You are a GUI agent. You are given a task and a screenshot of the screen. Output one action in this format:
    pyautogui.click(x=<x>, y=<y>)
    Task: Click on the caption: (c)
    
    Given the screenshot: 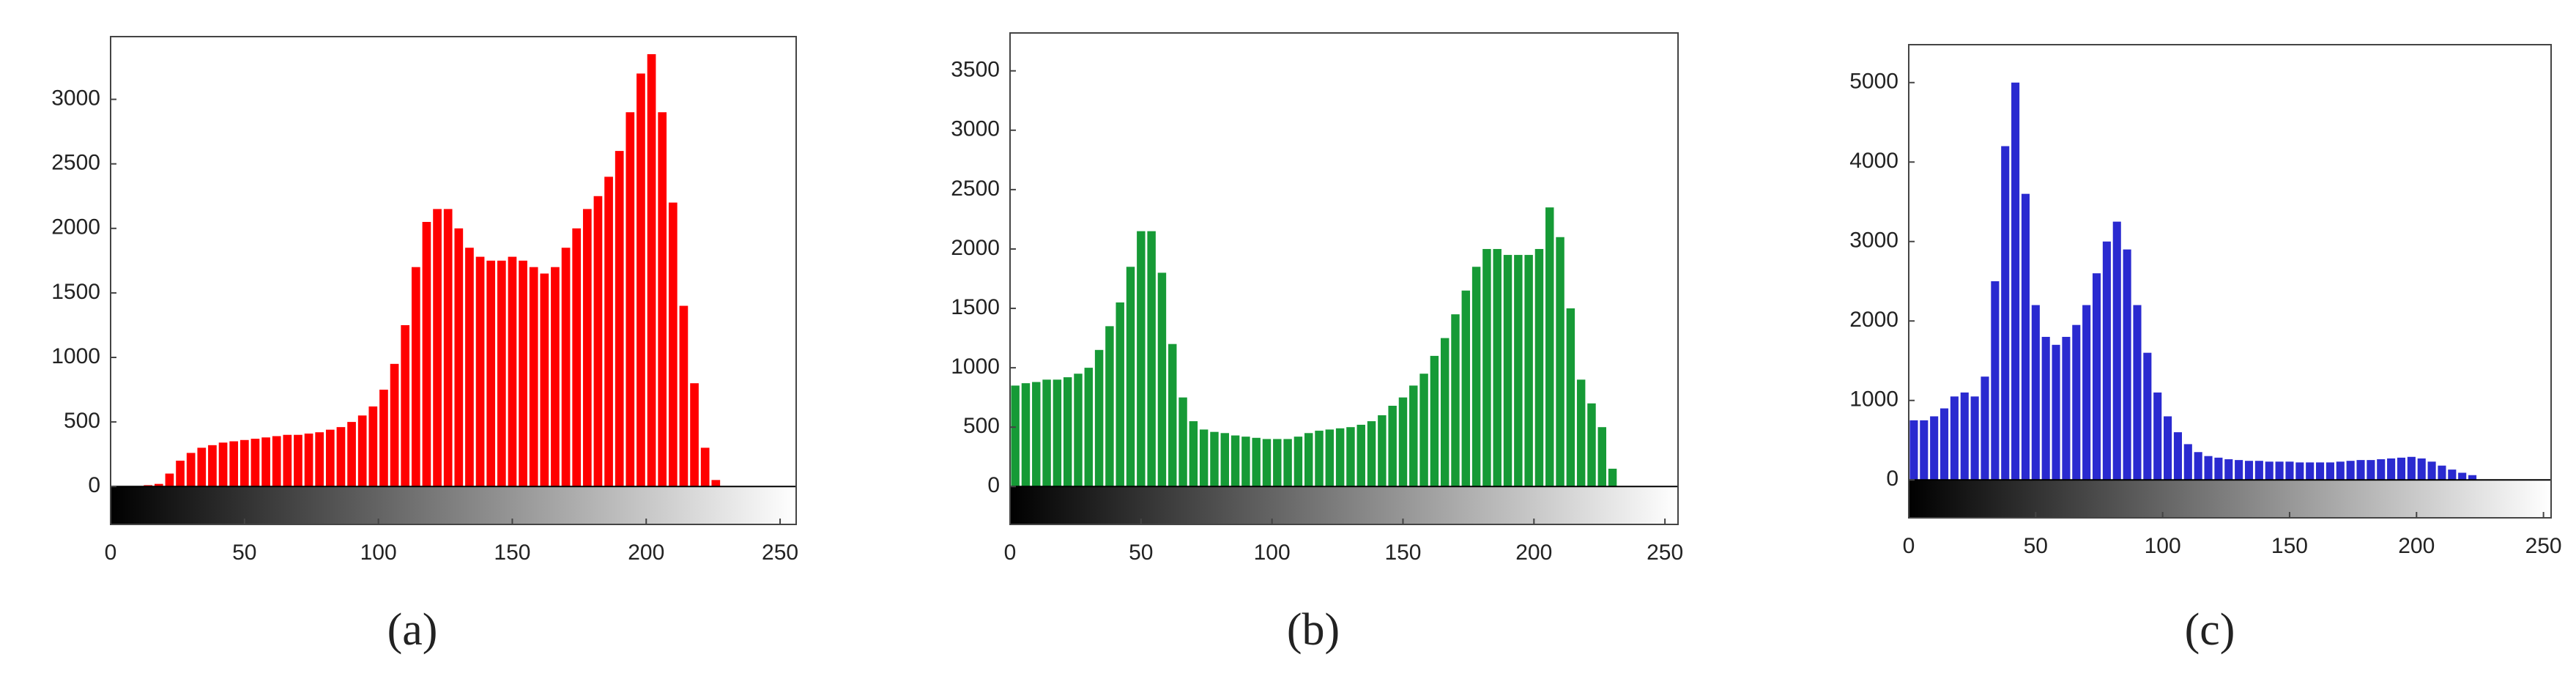 What is the action you would take?
    pyautogui.click(x=2210, y=630)
    